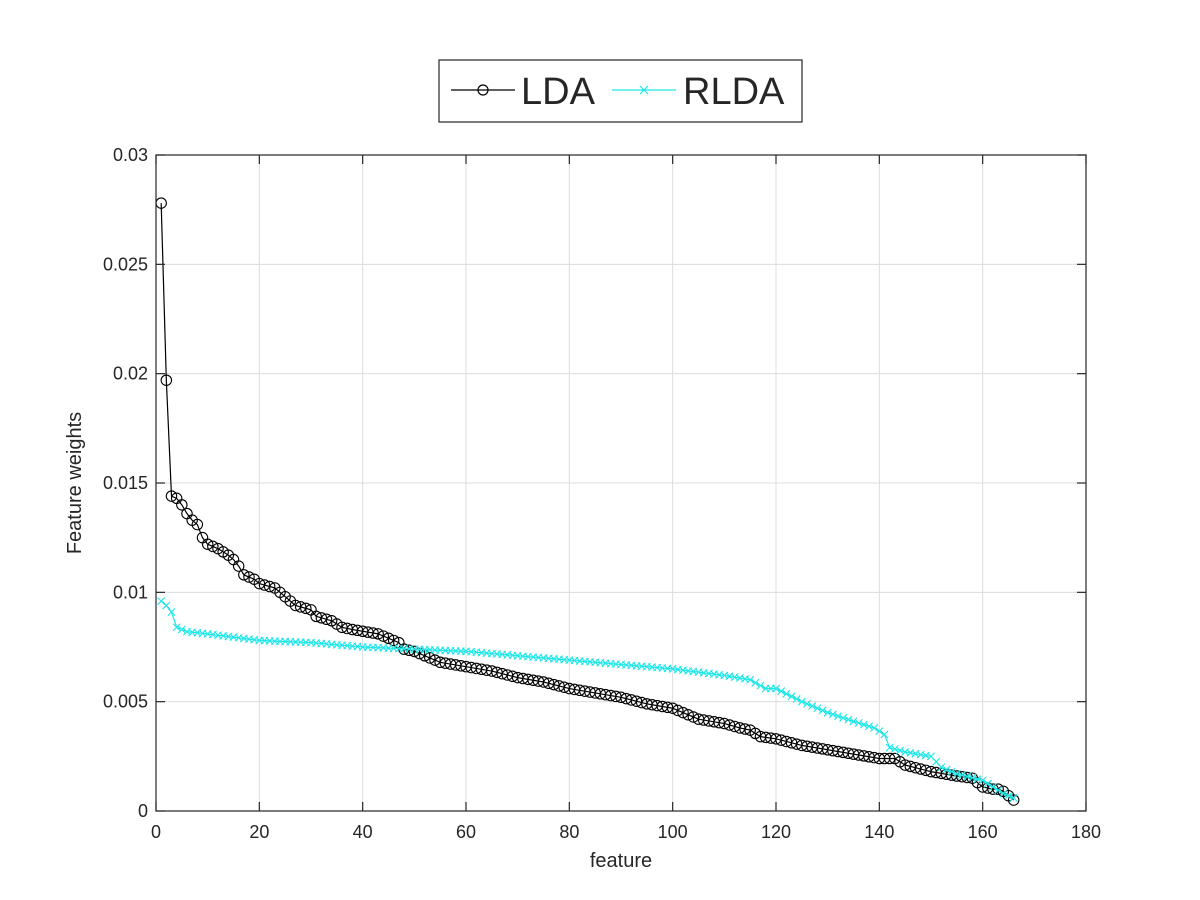  Describe the element at coordinates (558, 92) in the screenshot. I see `legend-label-lda: LDA` at that location.